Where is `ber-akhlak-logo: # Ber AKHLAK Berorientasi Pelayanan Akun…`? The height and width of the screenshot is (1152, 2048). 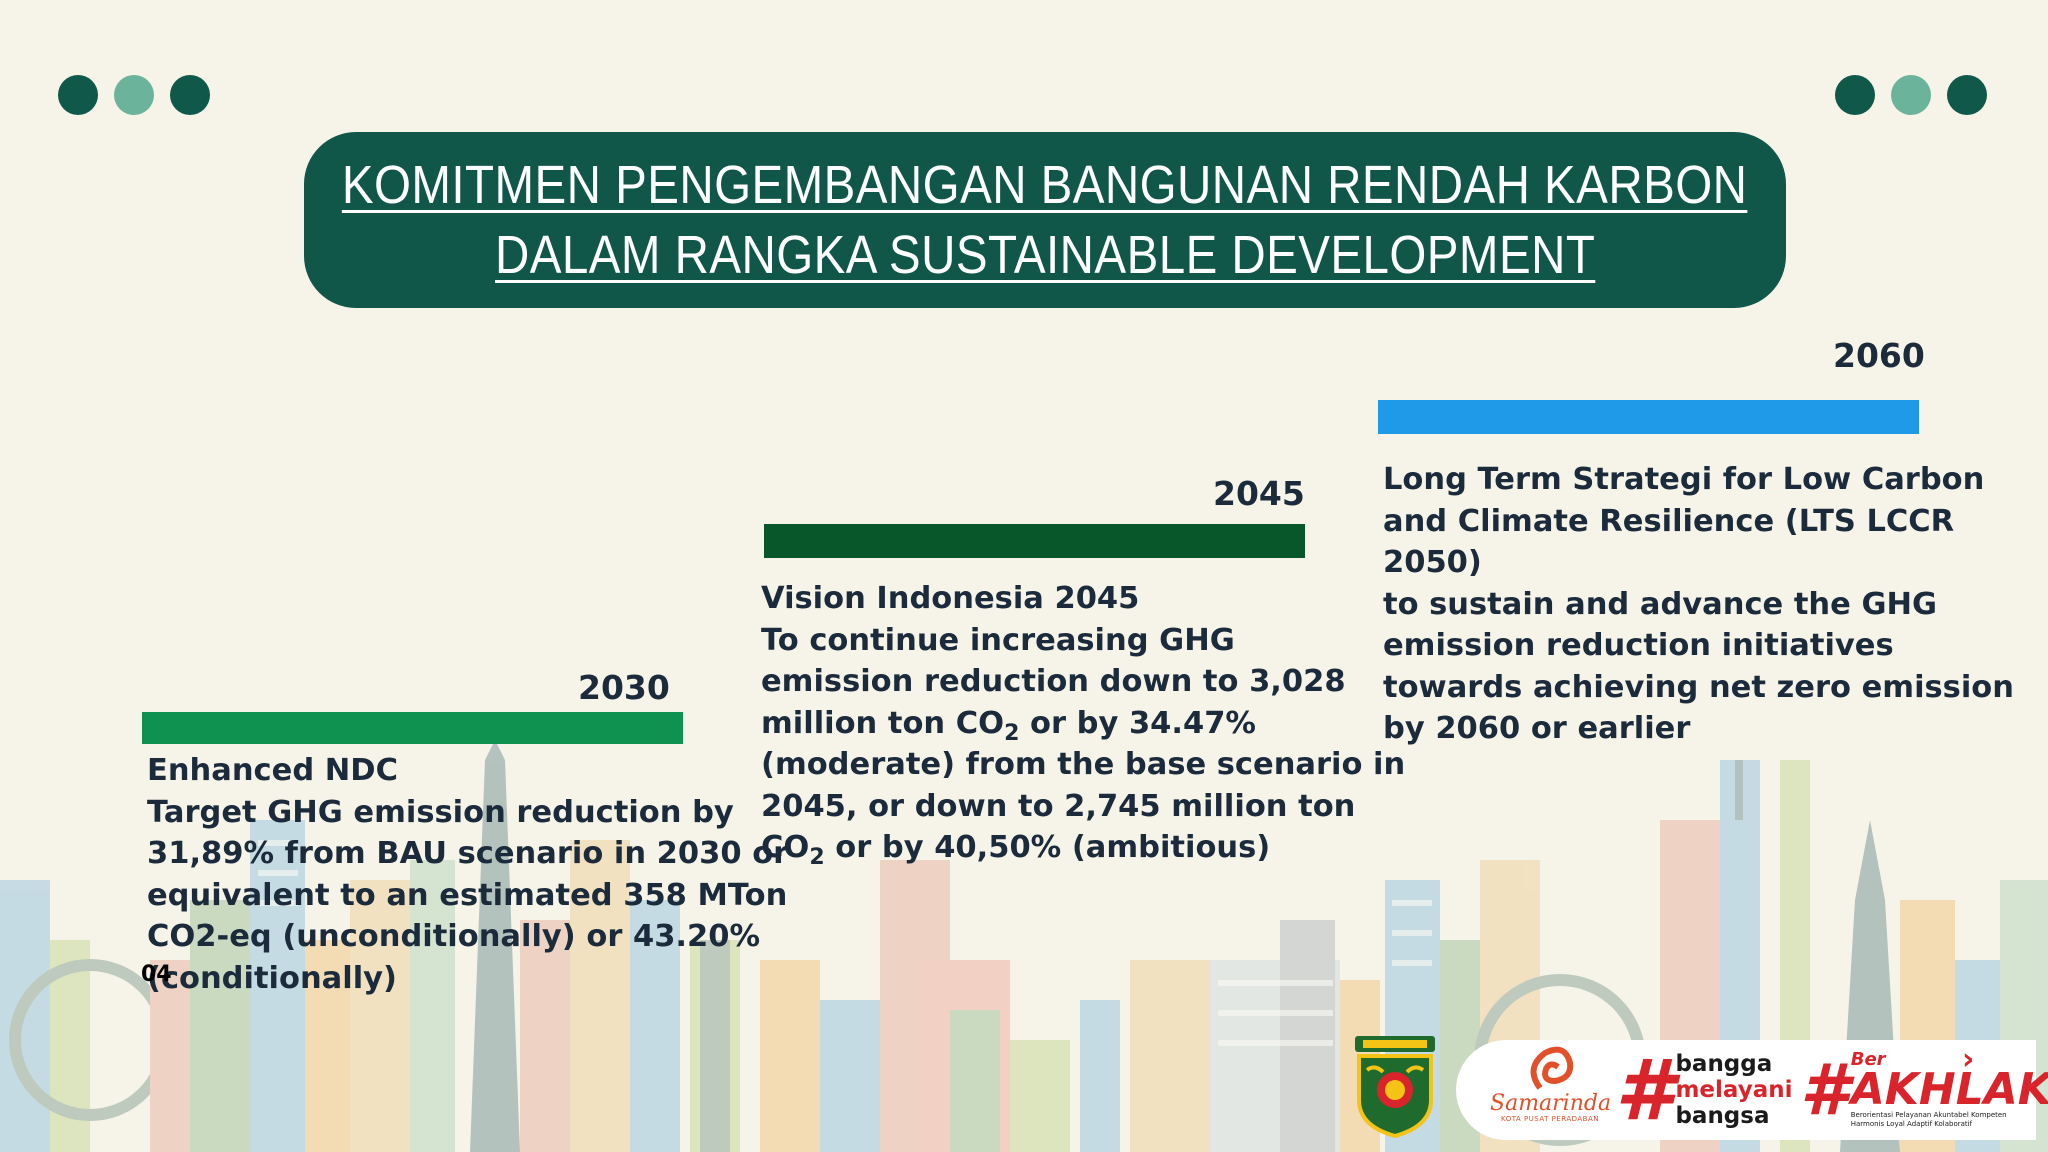
ber-akhlak-logo: # Ber AKHLAK Berorientasi Pelayanan Akun… is located at coordinates (1924, 1090).